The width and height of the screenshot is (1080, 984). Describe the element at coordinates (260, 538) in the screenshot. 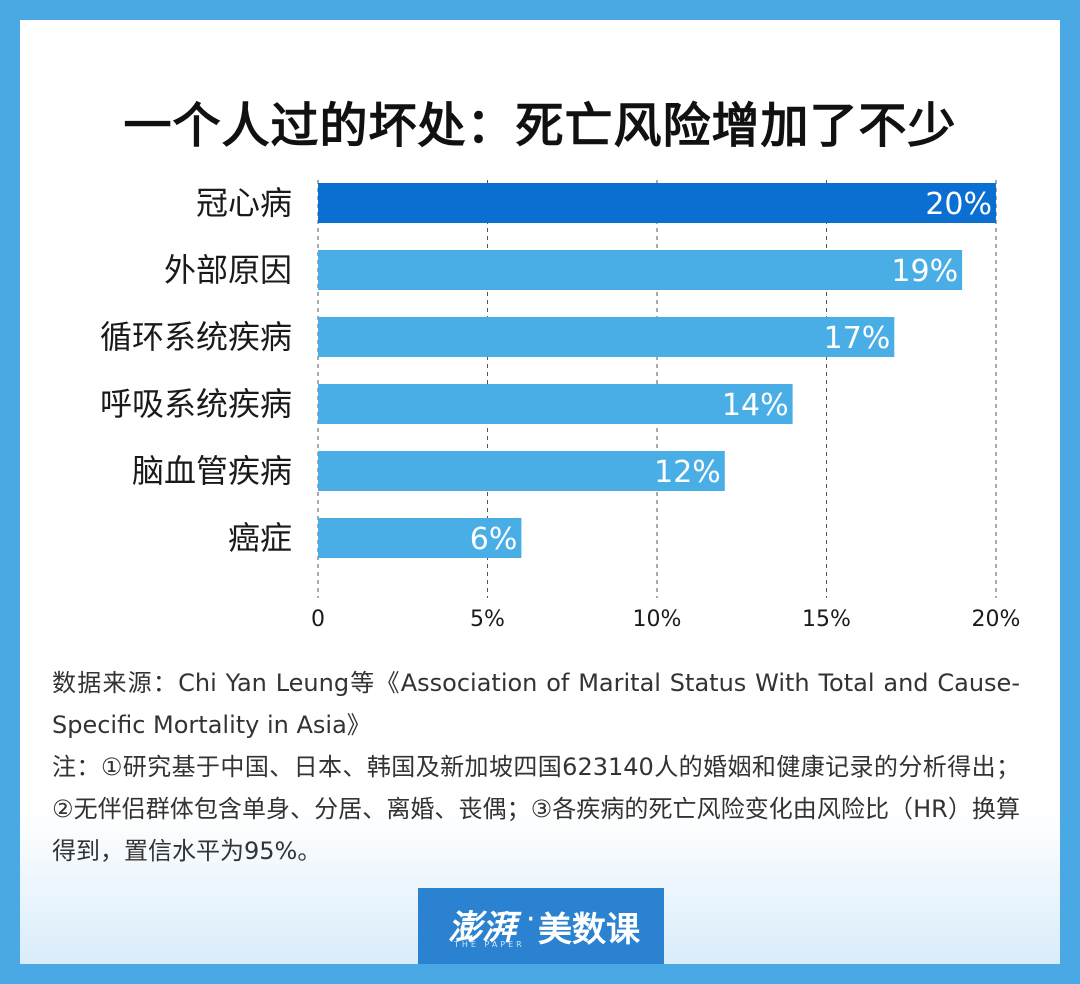

I see `category-label: 癌症` at that location.